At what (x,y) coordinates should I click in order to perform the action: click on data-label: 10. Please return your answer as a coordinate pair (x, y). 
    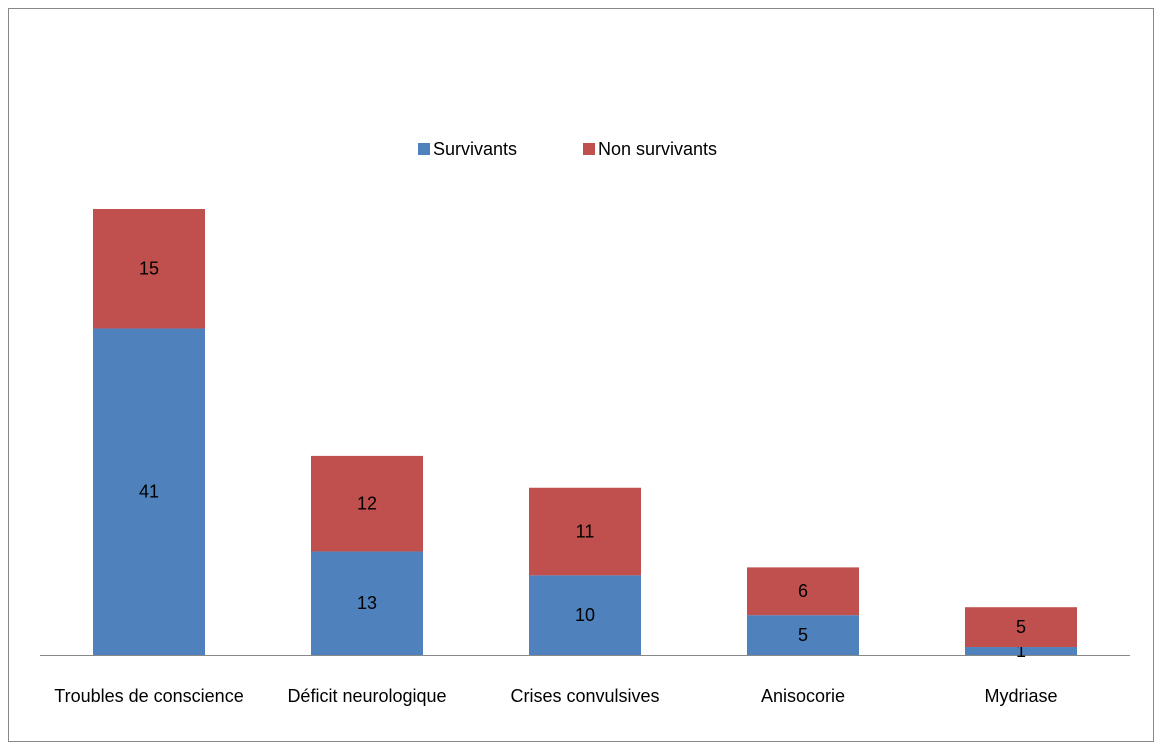
    Looking at the image, I should click on (585, 615).